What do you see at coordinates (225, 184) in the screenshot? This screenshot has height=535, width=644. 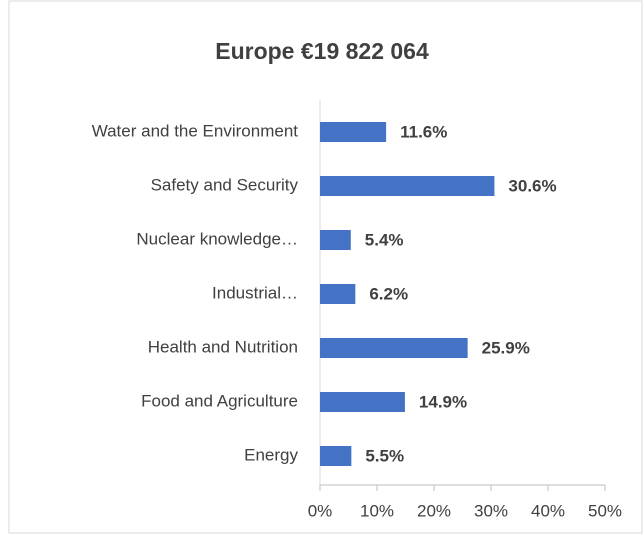 I see `y-tick-label: Safety and Security` at bounding box center [225, 184].